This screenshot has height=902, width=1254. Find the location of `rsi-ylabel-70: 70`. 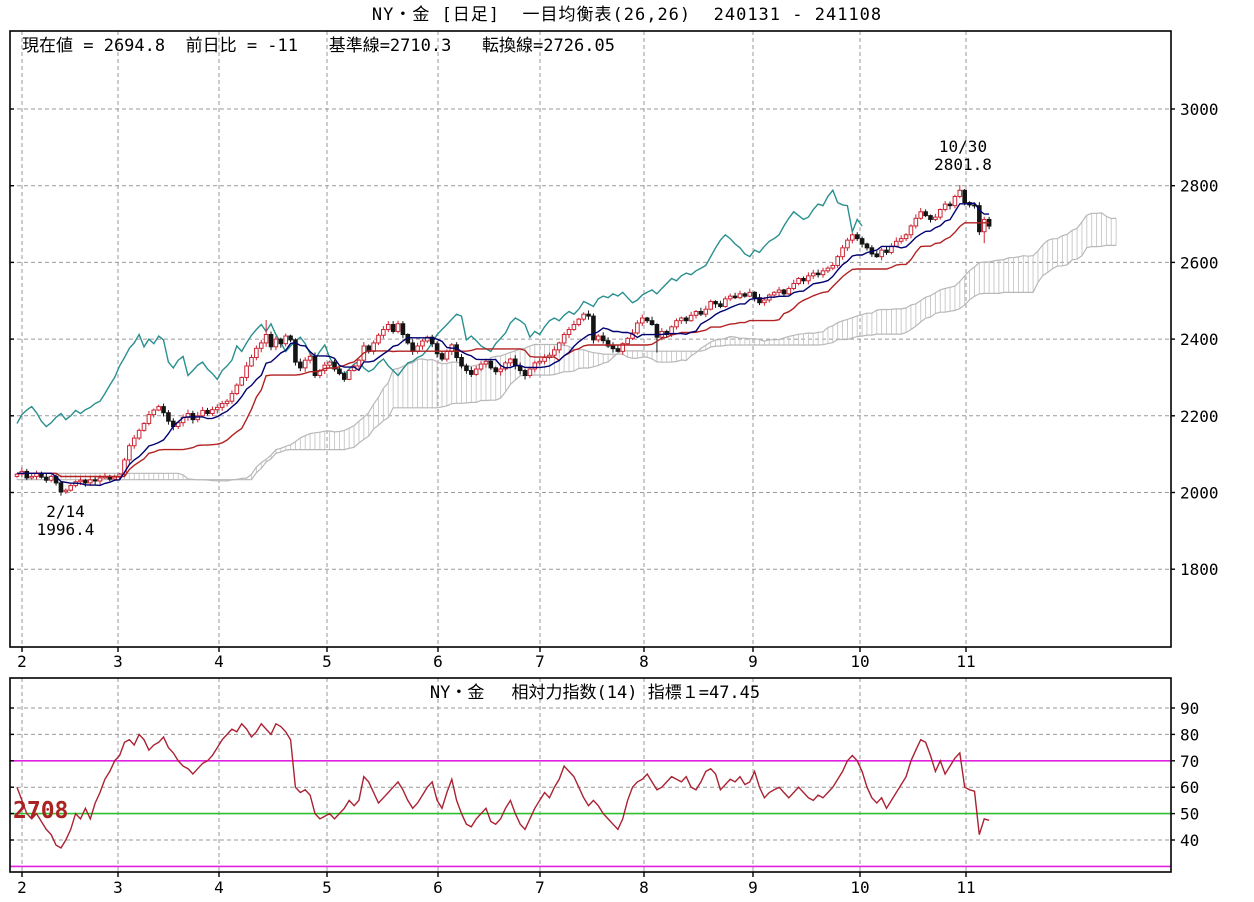

rsi-ylabel-70: 70 is located at coordinates (1189, 761).